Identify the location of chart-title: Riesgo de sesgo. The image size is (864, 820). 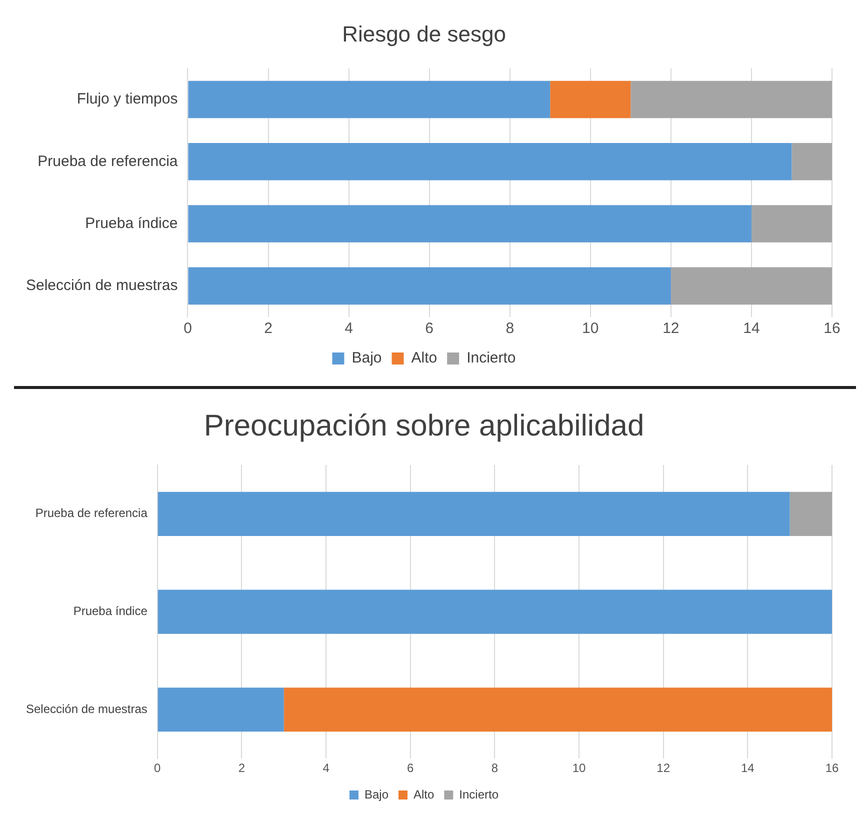
(424, 33).